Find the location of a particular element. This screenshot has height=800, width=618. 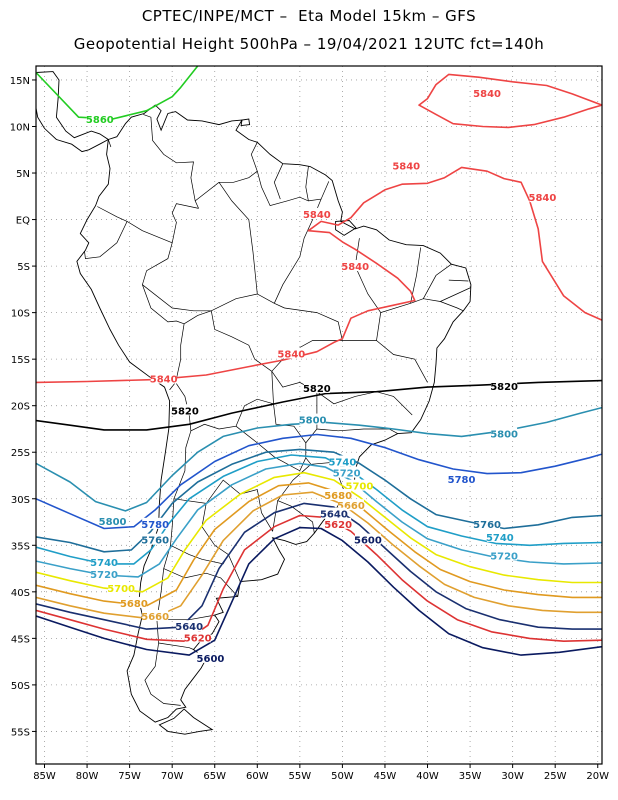

contour-label: 5660 is located at coordinates (351, 506).